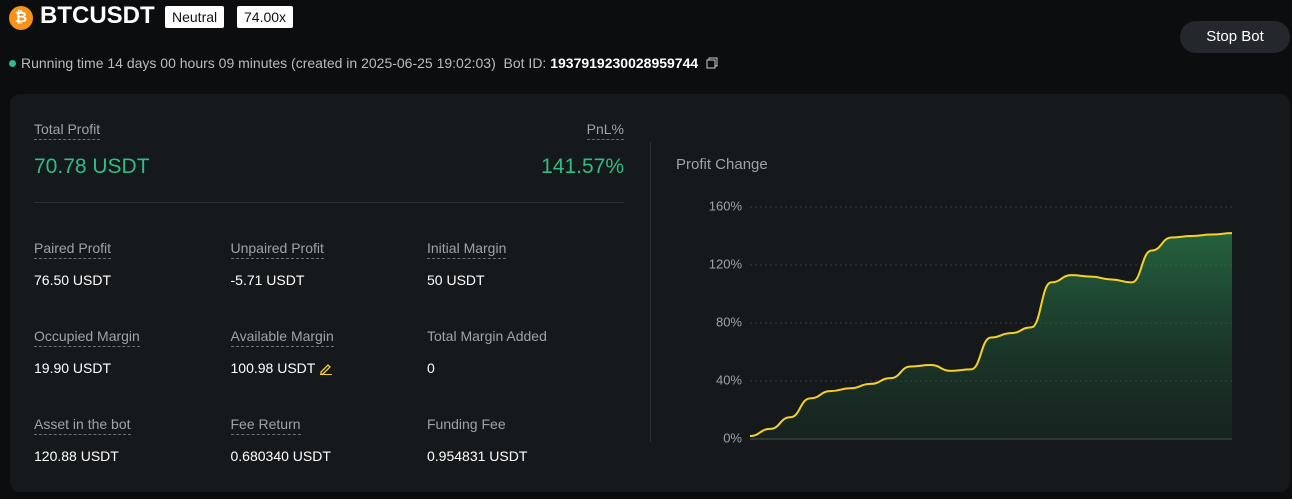  Describe the element at coordinates (265, 17) in the screenshot. I see `leverage-tag: 74.00x` at that location.